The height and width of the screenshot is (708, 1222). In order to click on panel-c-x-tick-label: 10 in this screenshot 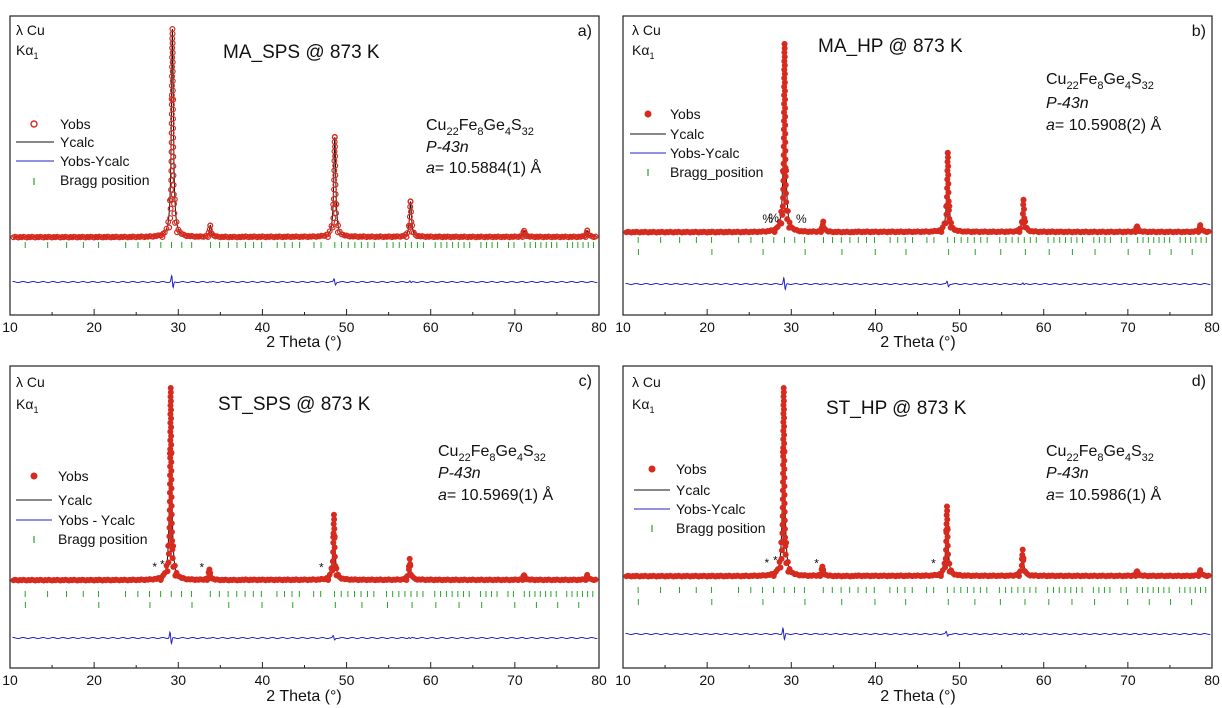, I will do `click(10, 680)`.